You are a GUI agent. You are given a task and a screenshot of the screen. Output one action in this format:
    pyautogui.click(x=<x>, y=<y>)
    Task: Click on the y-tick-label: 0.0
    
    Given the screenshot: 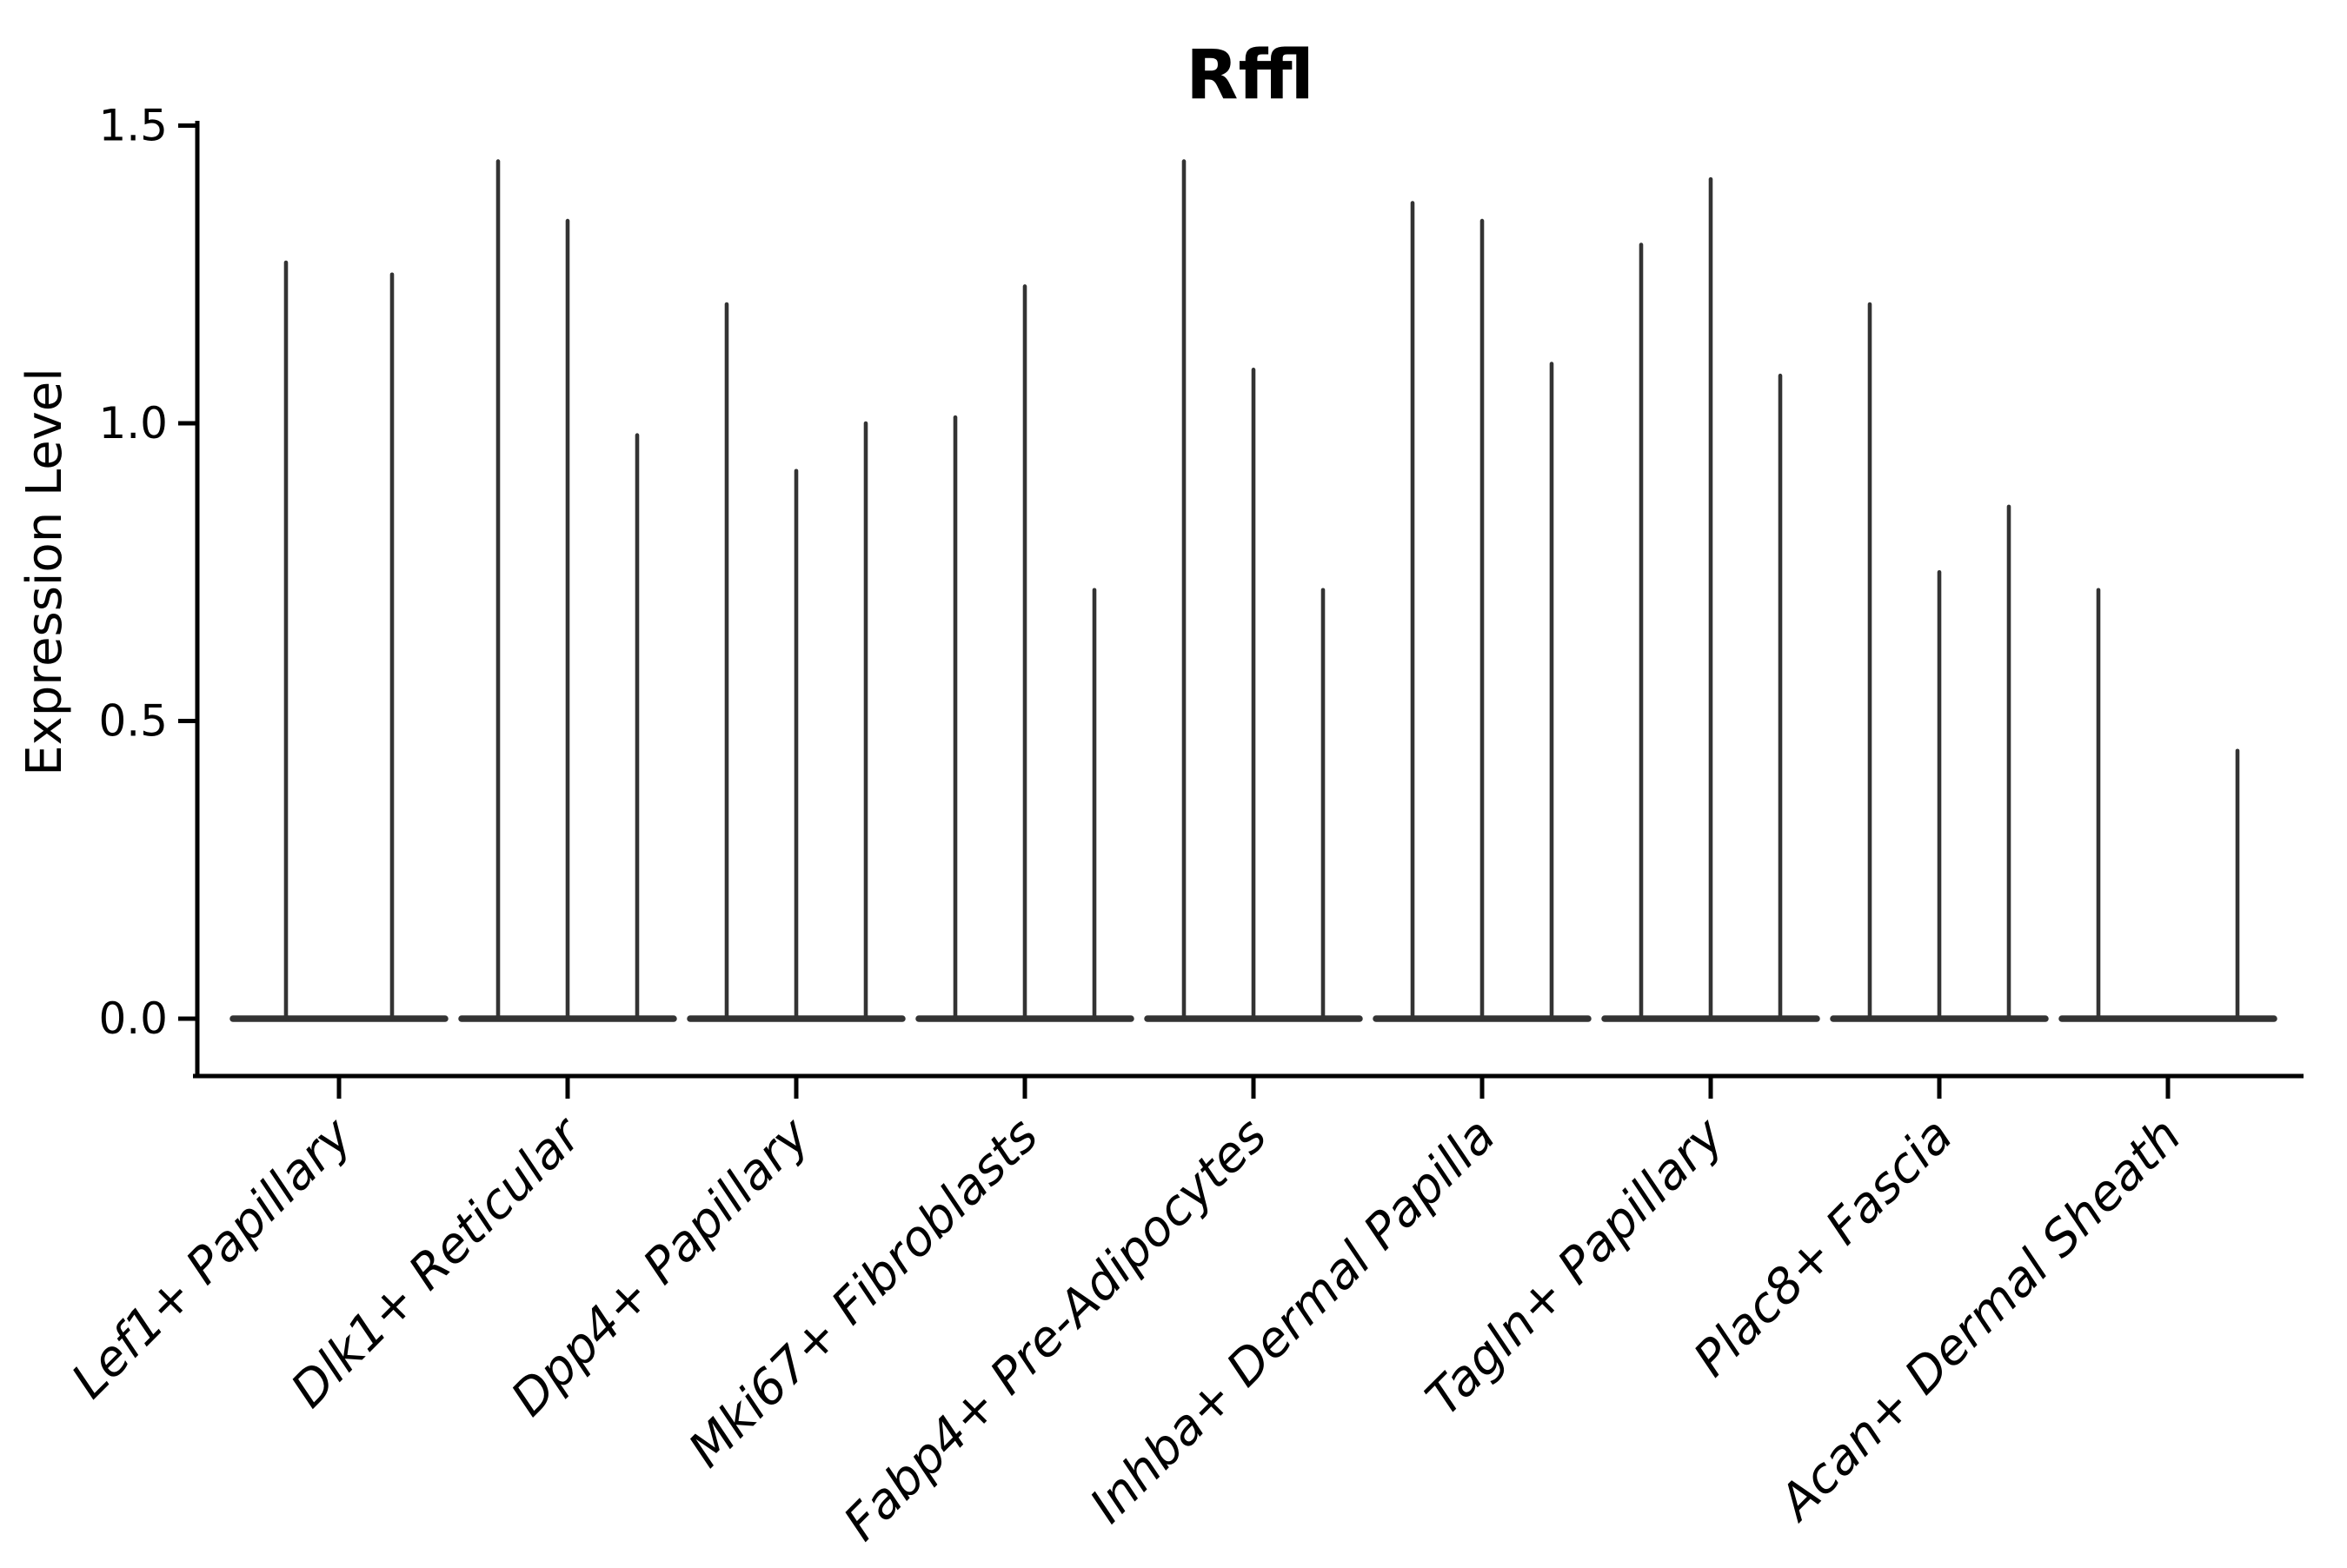 What is the action you would take?
    pyautogui.click(x=133, y=1018)
    